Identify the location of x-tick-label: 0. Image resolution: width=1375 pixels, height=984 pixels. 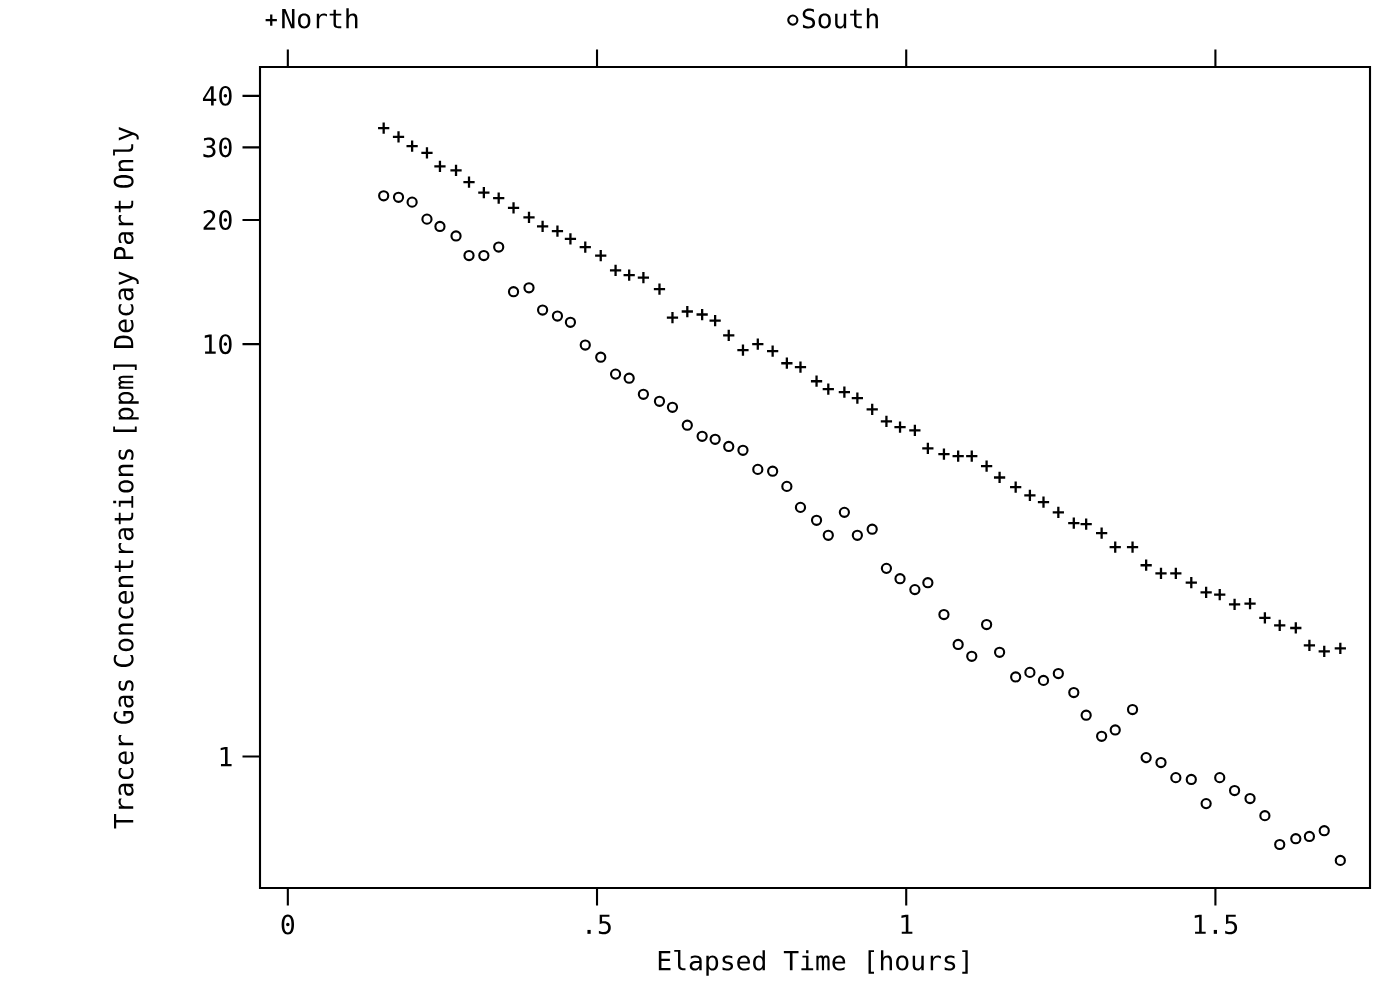
(288, 924).